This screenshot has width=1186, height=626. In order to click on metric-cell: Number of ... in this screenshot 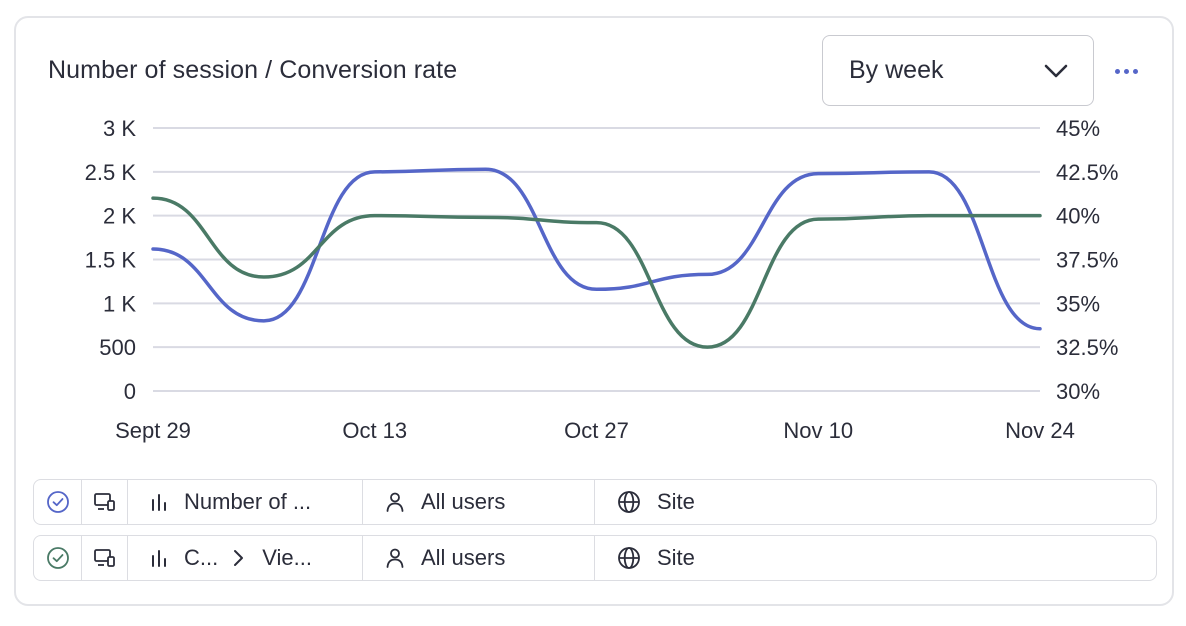, I will do `click(245, 502)`.